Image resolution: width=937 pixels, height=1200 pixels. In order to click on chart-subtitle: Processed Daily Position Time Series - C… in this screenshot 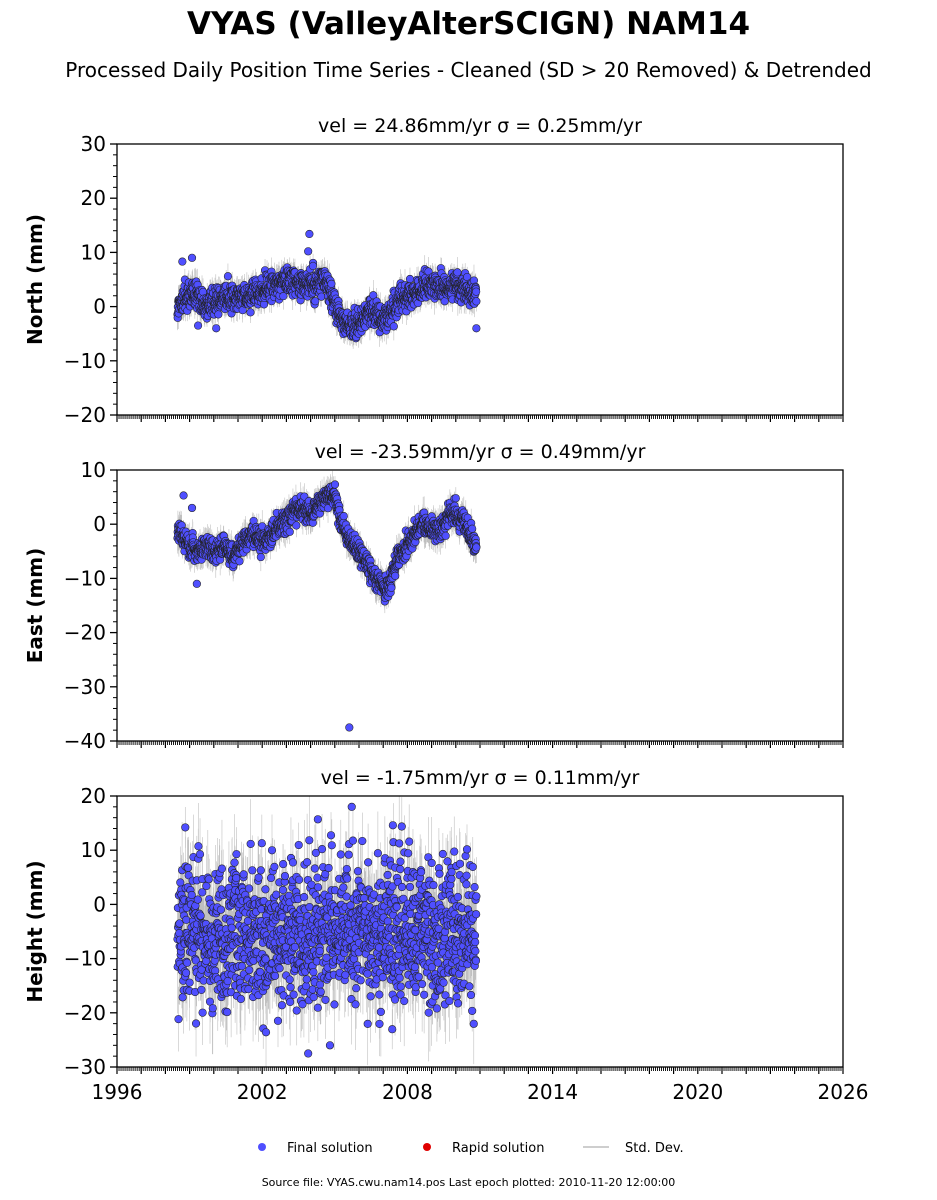, I will do `click(468, 70)`.